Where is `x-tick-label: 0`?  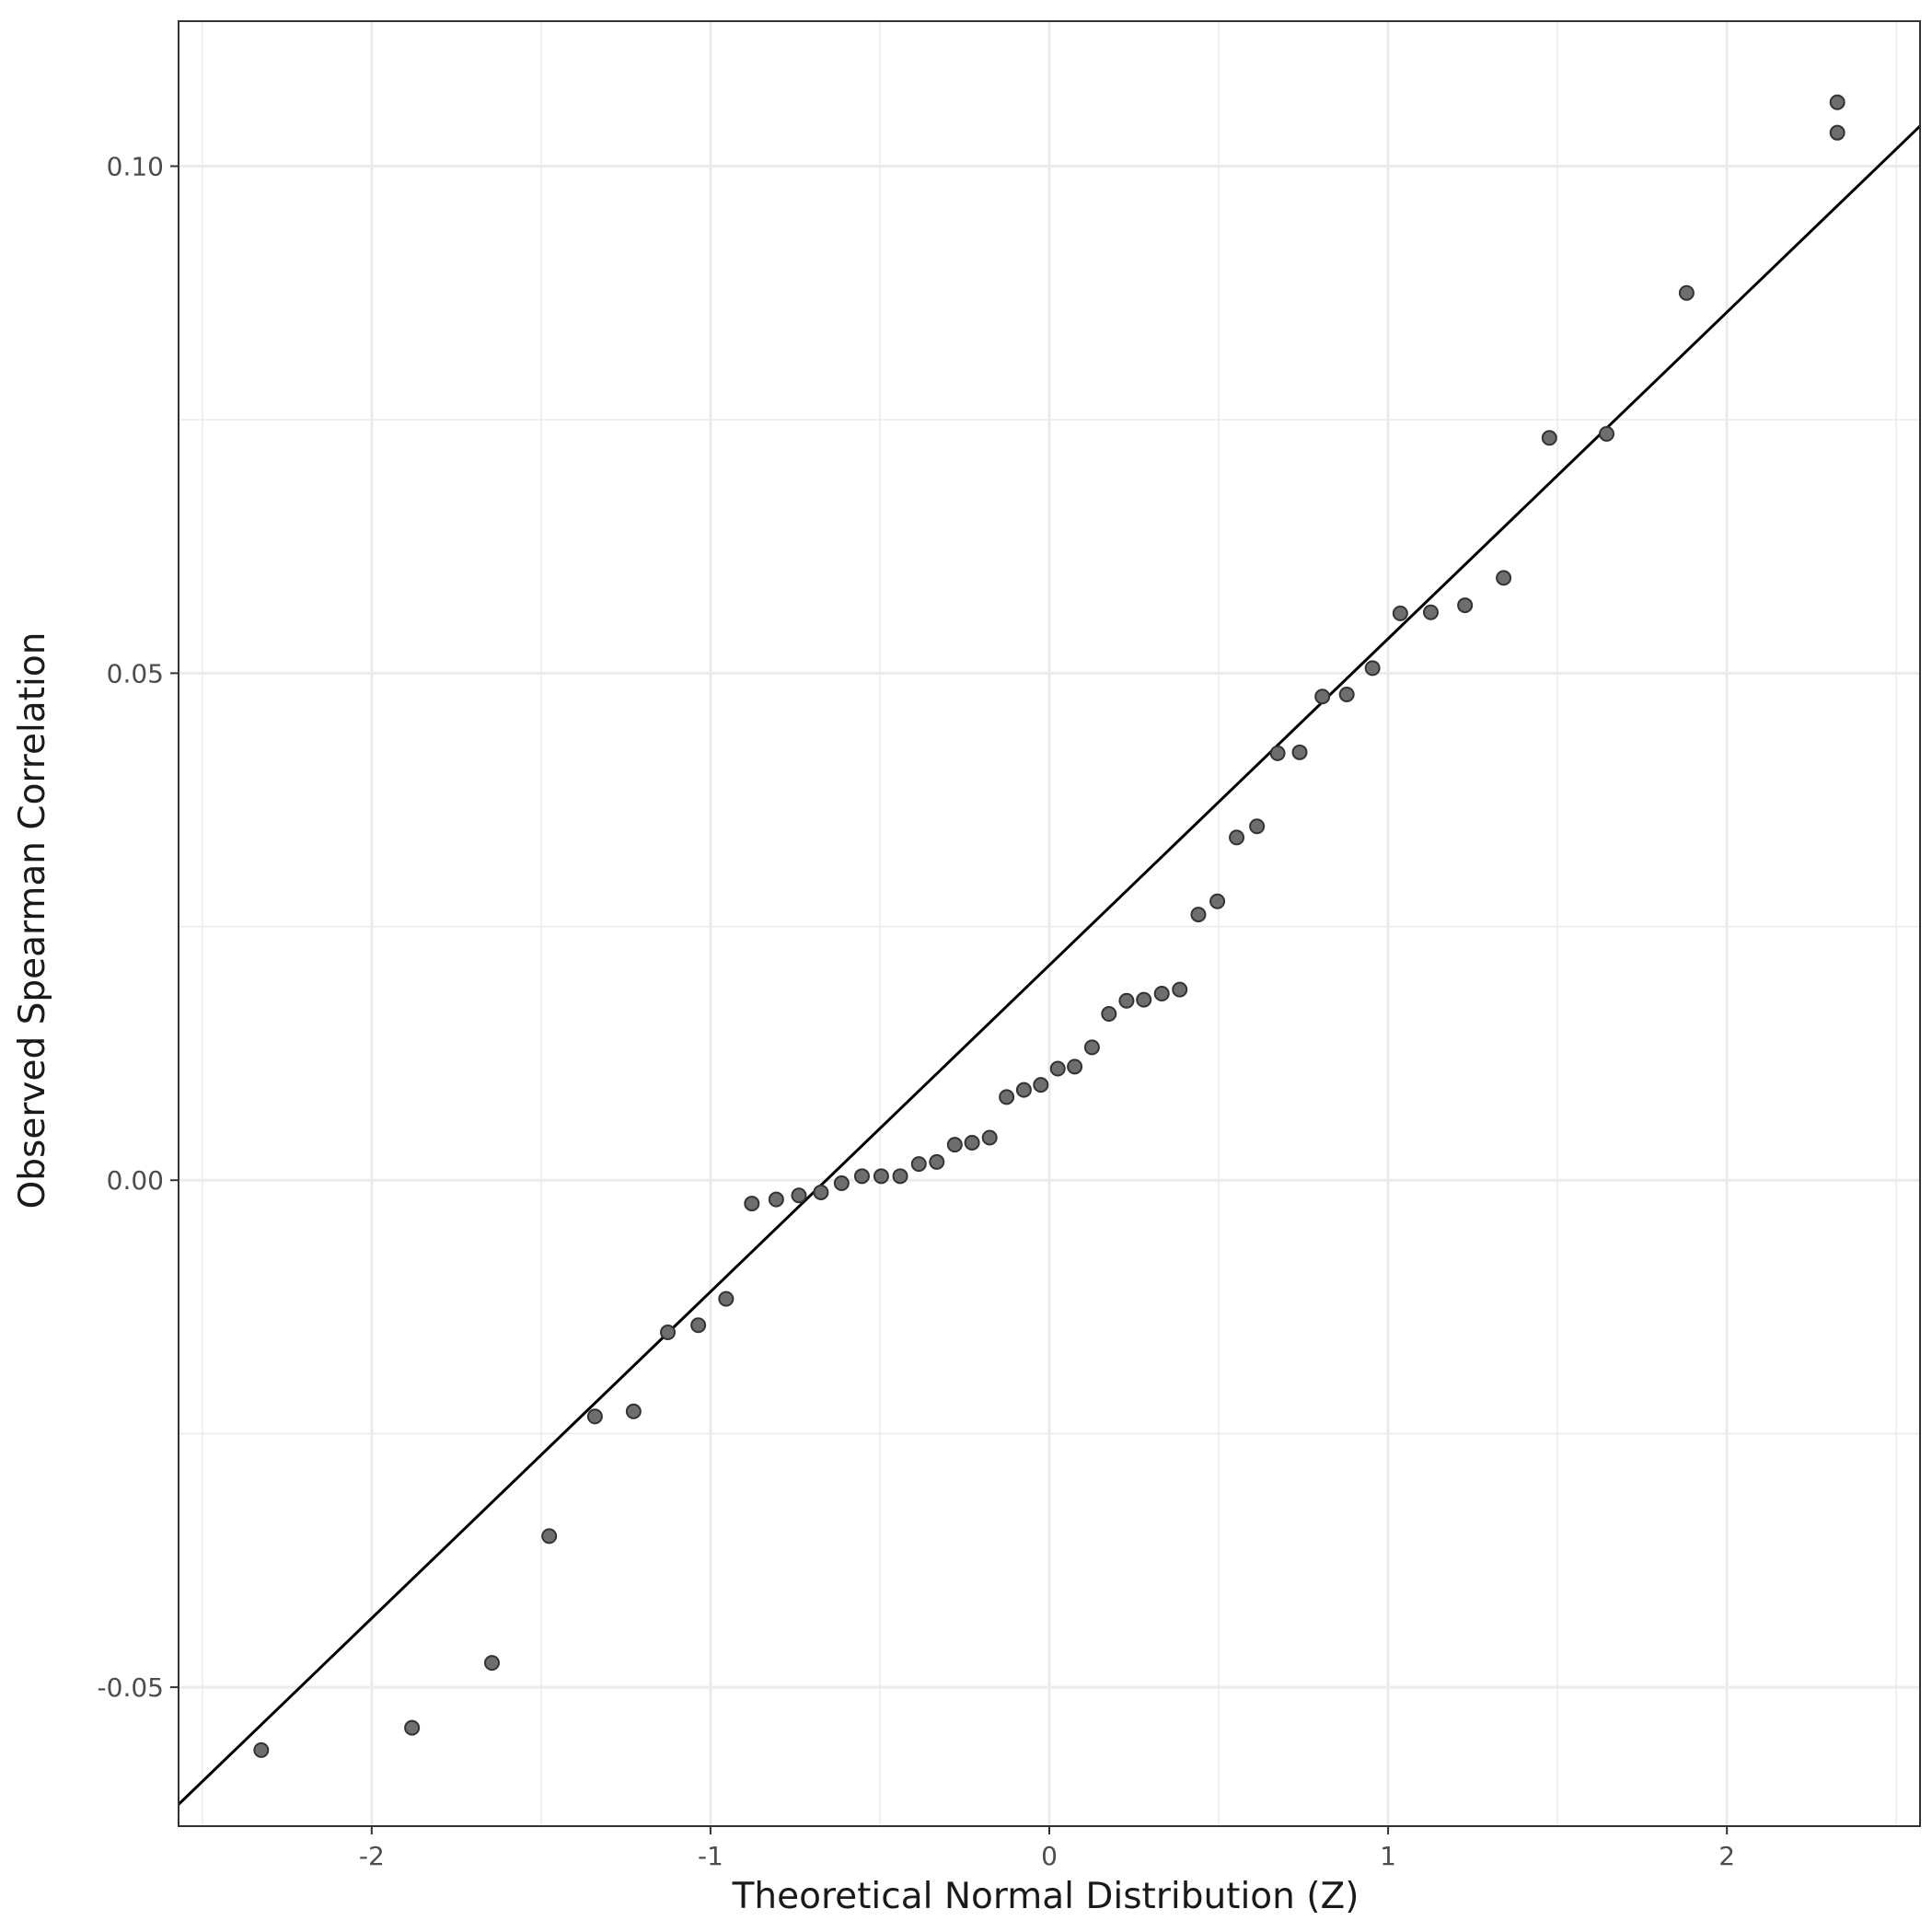
x-tick-label: 0 is located at coordinates (1050, 1856).